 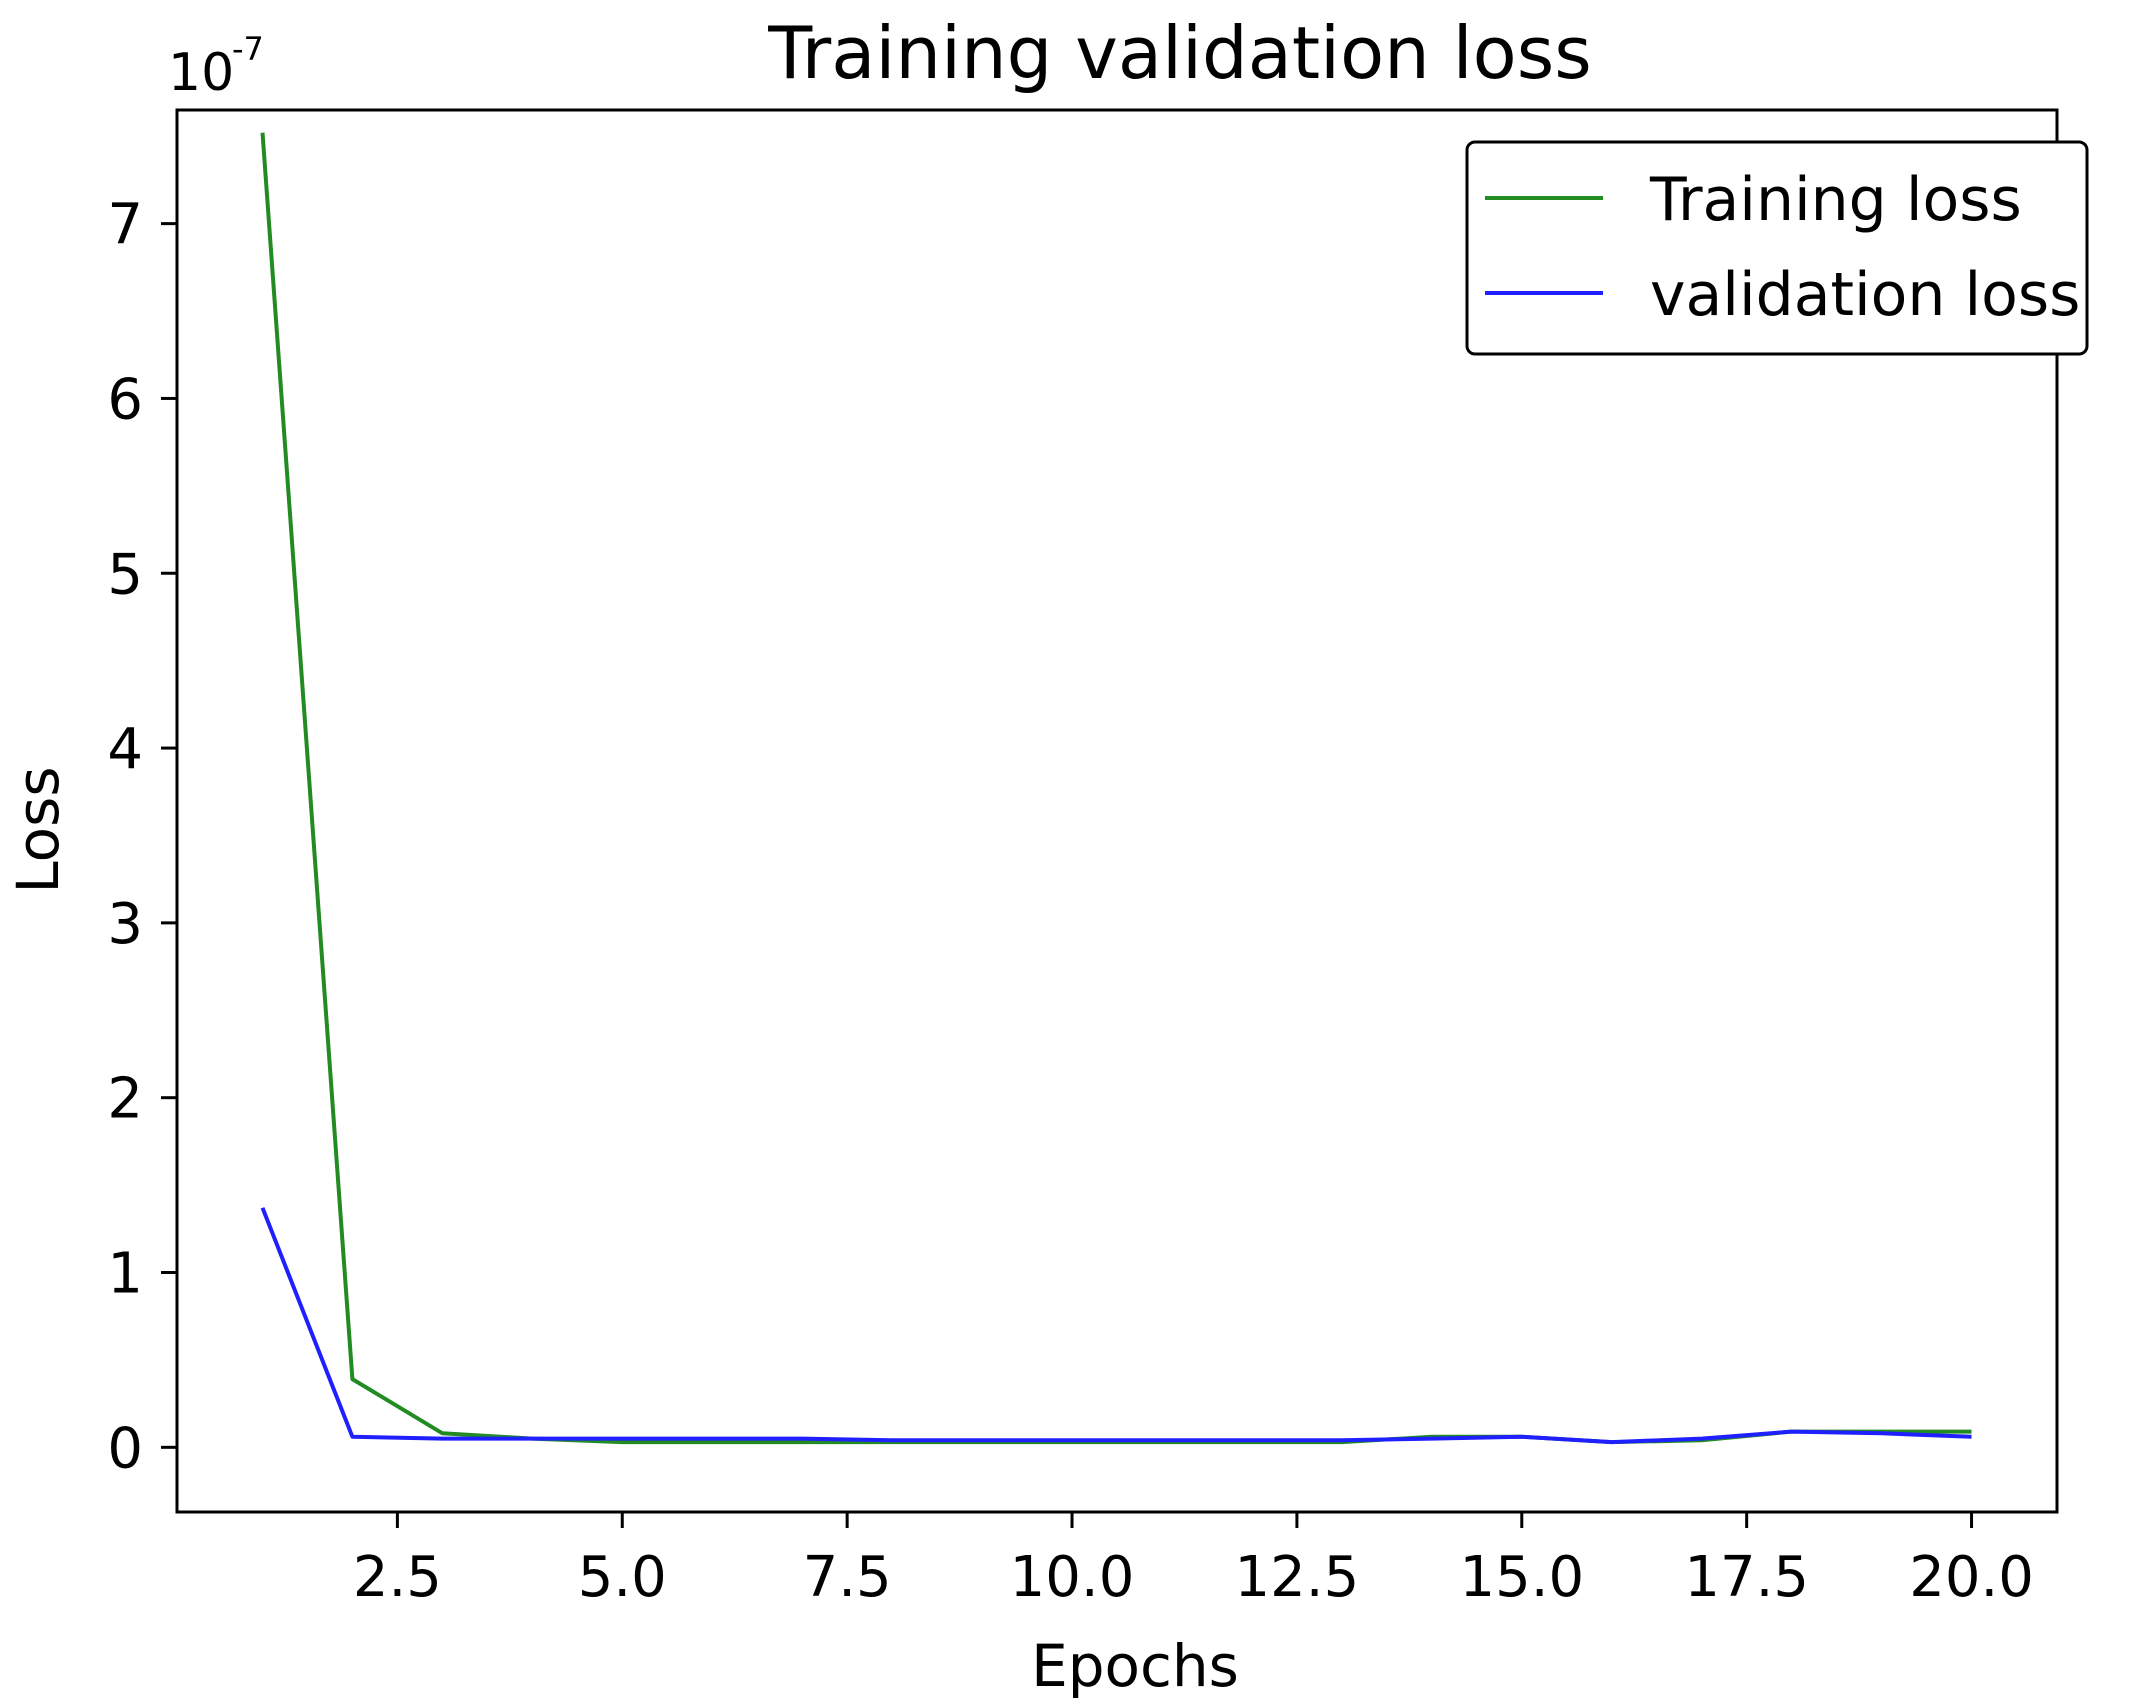 I want to click on legend-label-validation-loss: validation loss, so click(x=1865, y=295).